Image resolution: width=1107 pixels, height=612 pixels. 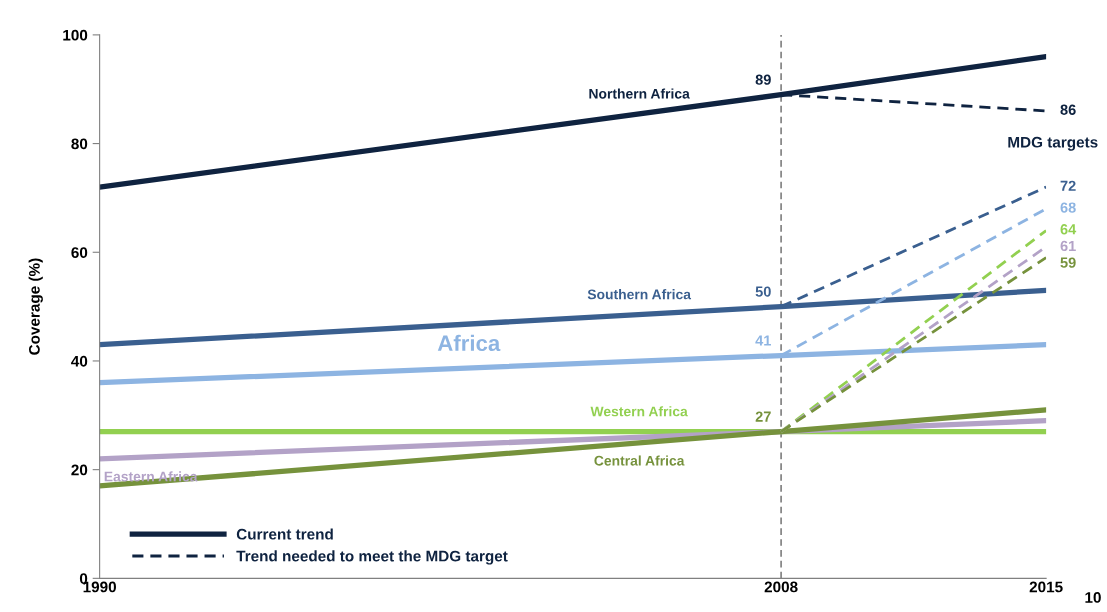 I want to click on x-tick-label: 2008, so click(x=781, y=587).